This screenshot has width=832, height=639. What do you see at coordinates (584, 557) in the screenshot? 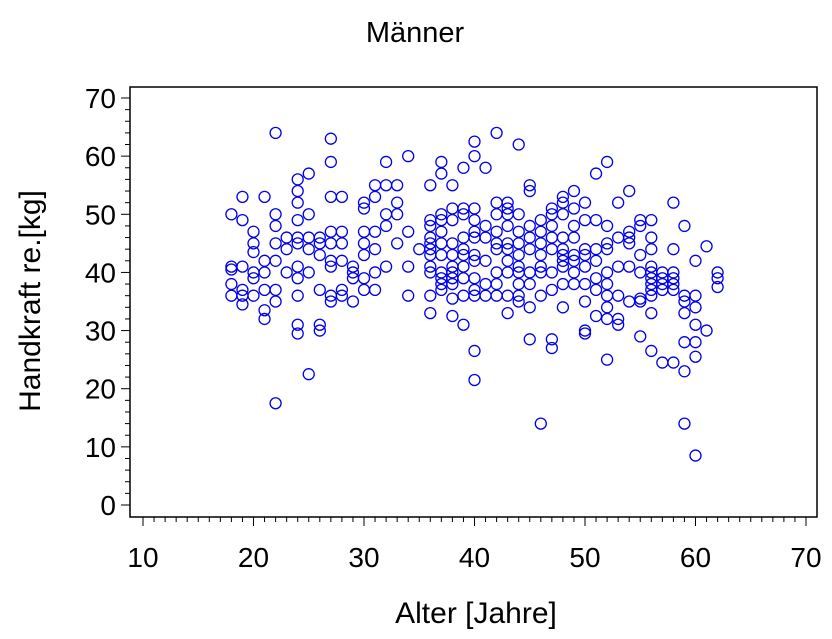
I see `x-tick-label: 50` at bounding box center [584, 557].